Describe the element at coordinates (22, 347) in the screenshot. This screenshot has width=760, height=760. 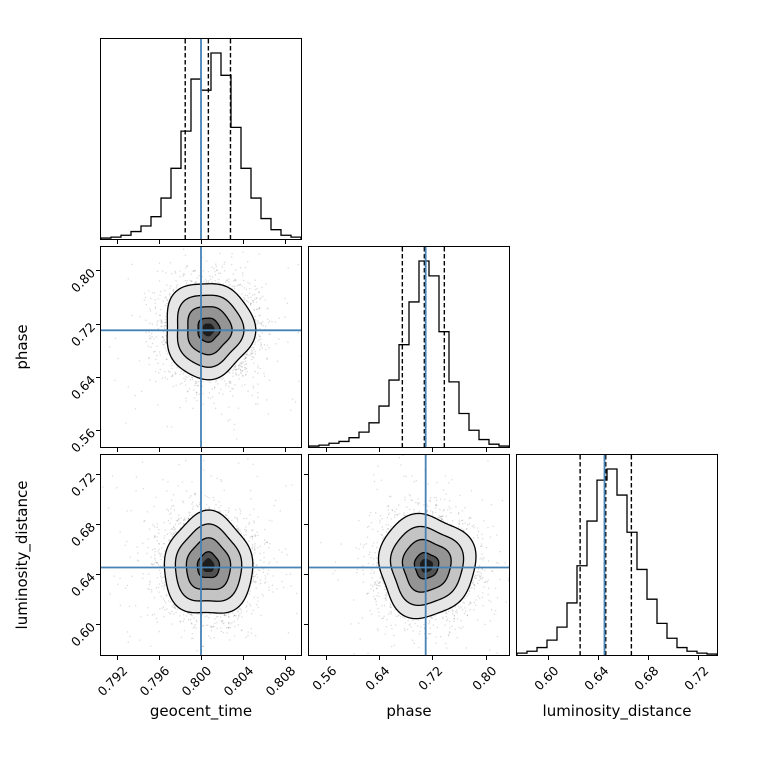
I see `y-axis-title-phase: phase` at that location.